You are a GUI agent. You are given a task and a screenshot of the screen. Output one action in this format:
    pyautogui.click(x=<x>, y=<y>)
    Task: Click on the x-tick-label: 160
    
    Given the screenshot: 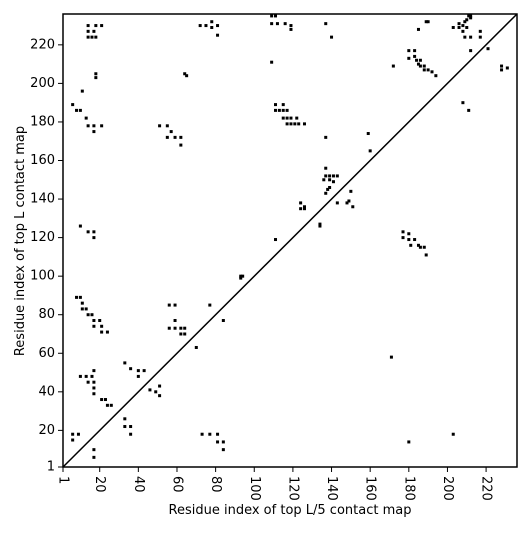 What is the action you would take?
    pyautogui.click(x=370, y=488)
    